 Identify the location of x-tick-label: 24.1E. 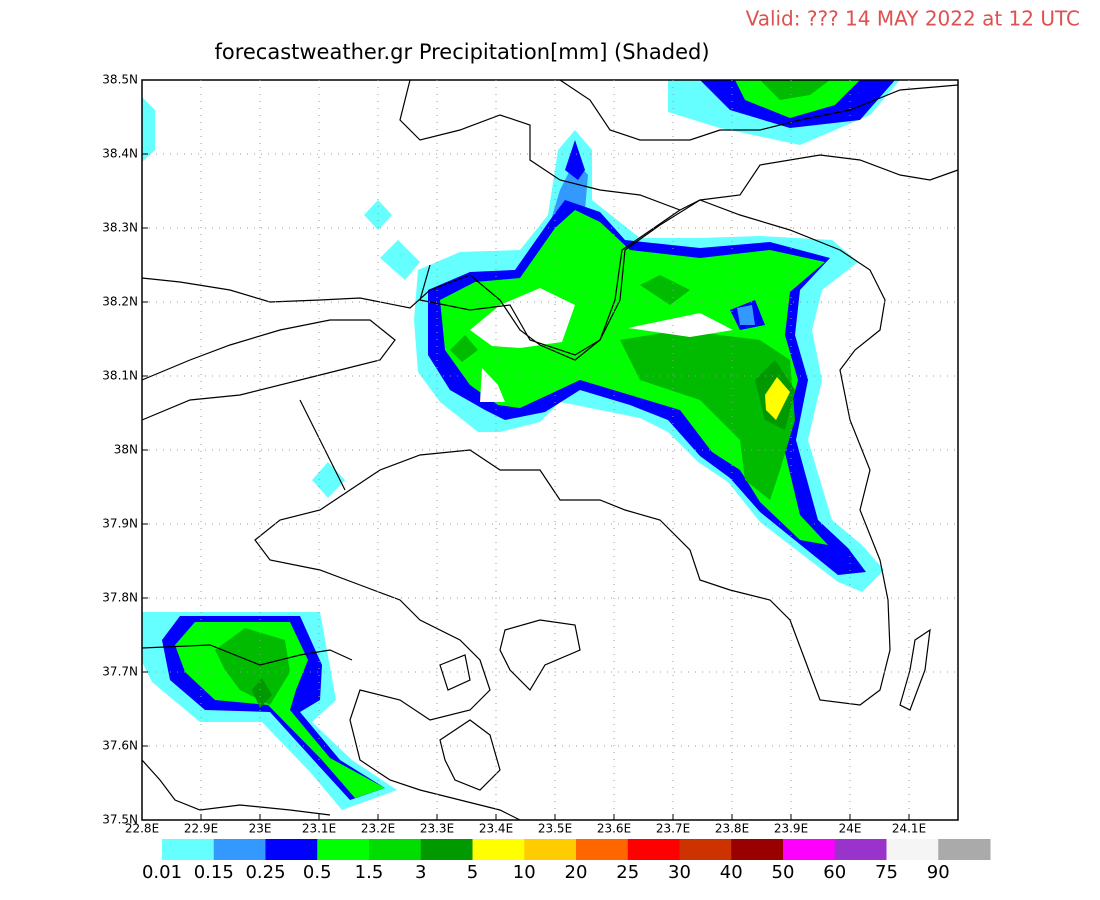
(909, 829).